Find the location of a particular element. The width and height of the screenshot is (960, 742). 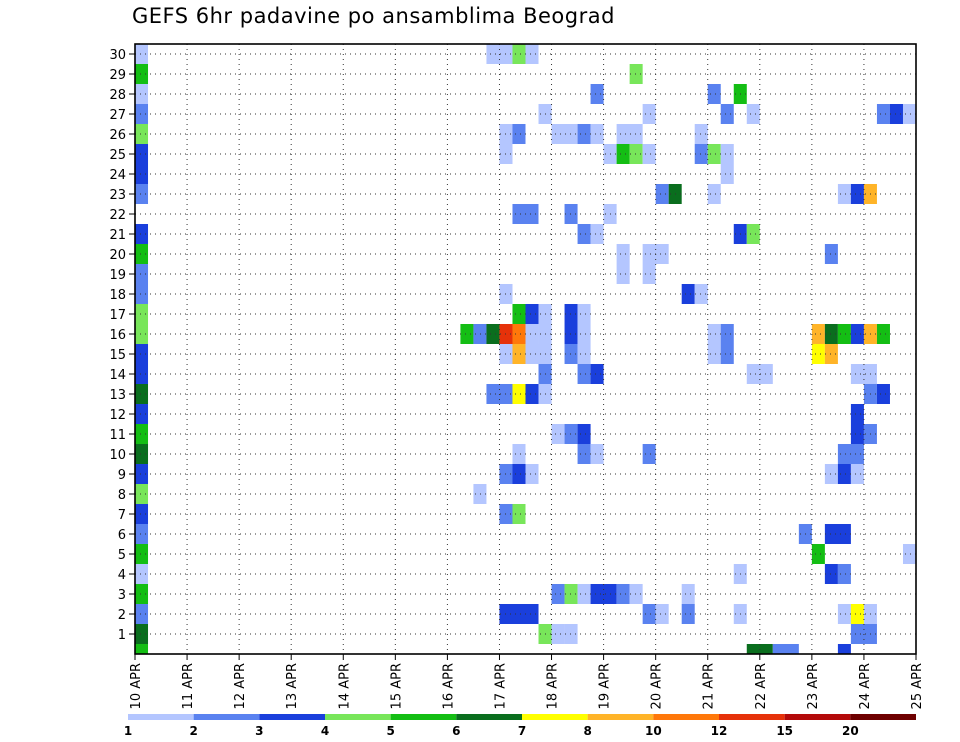

y-tick-label: 4 is located at coordinates (122, 575).